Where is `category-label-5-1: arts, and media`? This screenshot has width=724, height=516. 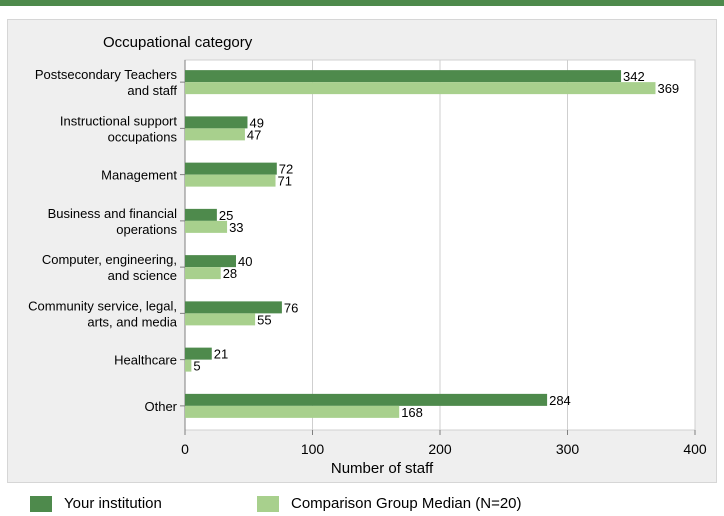 category-label-5-1: arts, and media is located at coordinates (132, 321).